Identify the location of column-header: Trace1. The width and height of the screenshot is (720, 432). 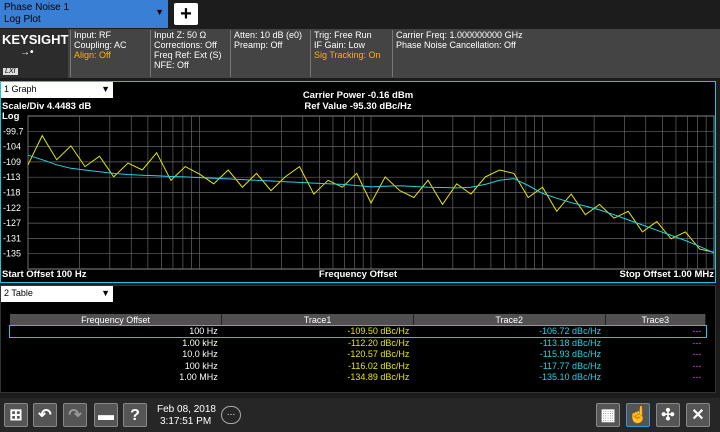
(318, 320).